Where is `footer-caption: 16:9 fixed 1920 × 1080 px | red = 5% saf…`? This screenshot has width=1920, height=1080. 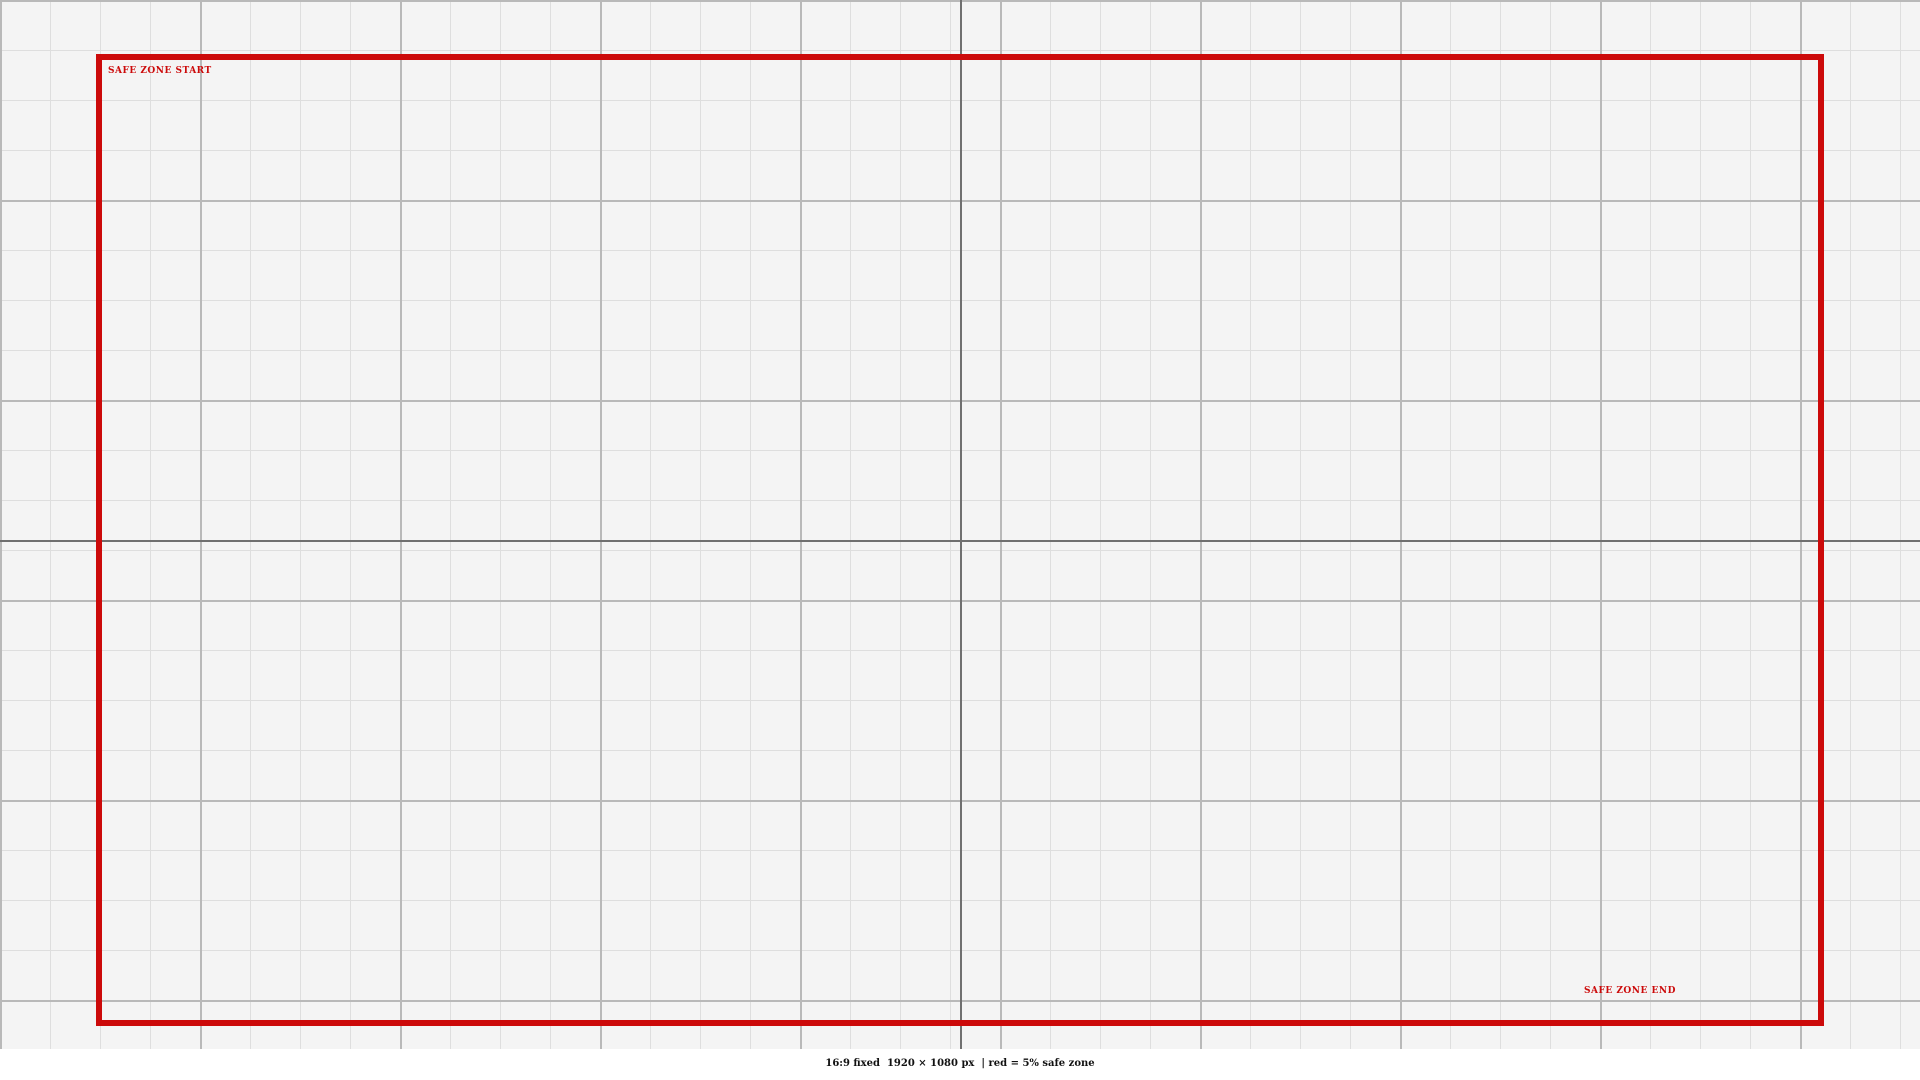
footer-caption: 16:9 fixed 1920 × 1080 px | red = 5% saf… is located at coordinates (960, 1063).